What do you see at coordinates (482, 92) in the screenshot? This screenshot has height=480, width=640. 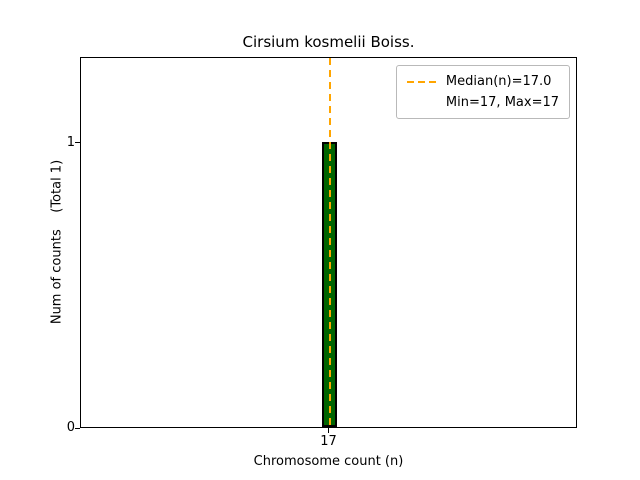 I see `legend: Median(n)=17.0 Min=17, Max=17` at bounding box center [482, 92].